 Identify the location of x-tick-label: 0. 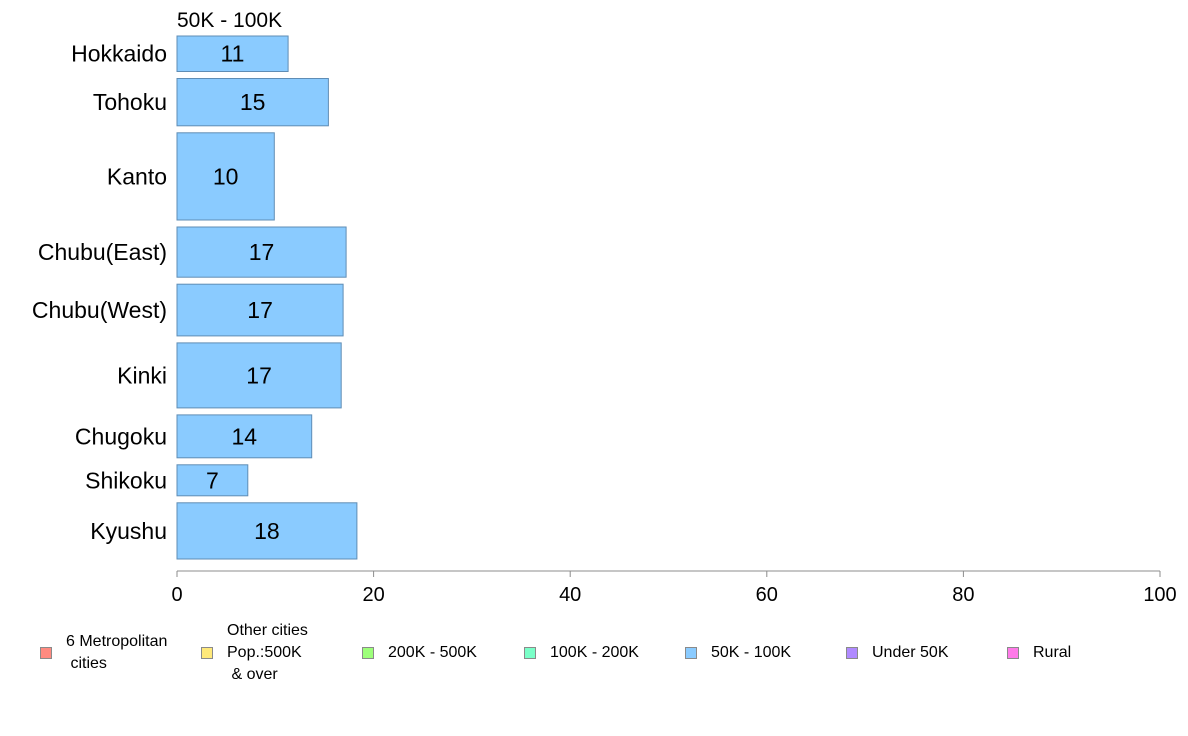
(176, 595).